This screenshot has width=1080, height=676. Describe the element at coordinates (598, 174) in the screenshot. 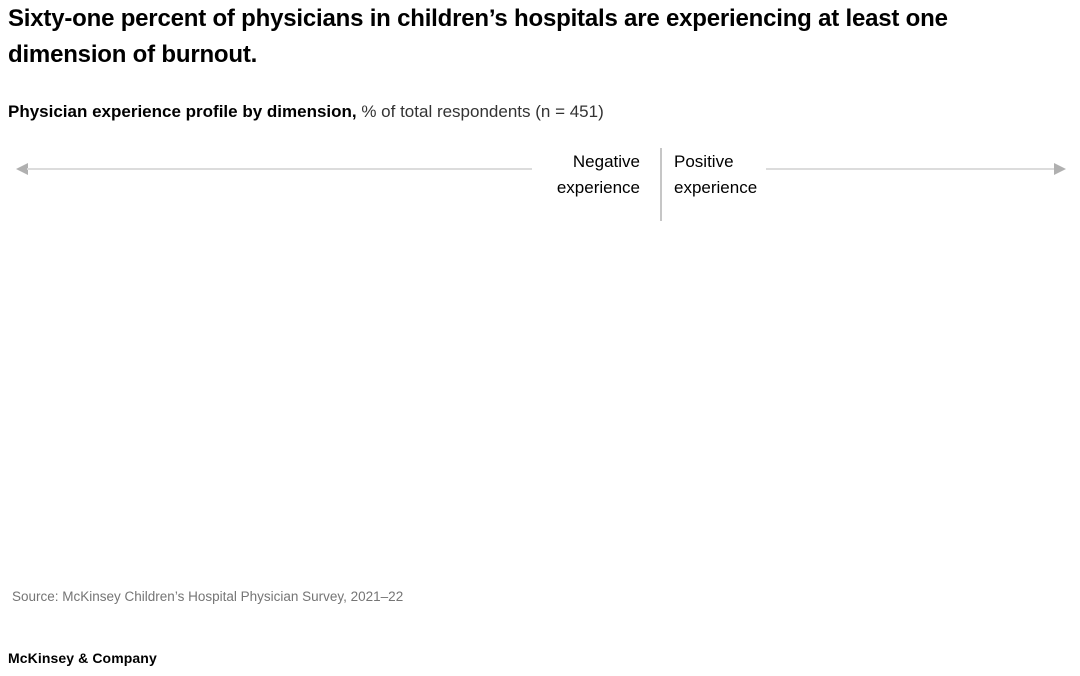

I see `negative-experience-label: Negative experience` at that location.